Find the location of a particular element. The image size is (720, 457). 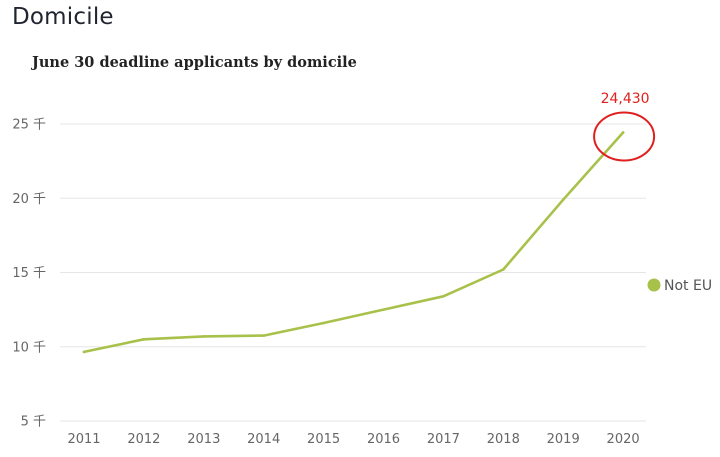

x-tick-label: 2016 is located at coordinates (383, 439).